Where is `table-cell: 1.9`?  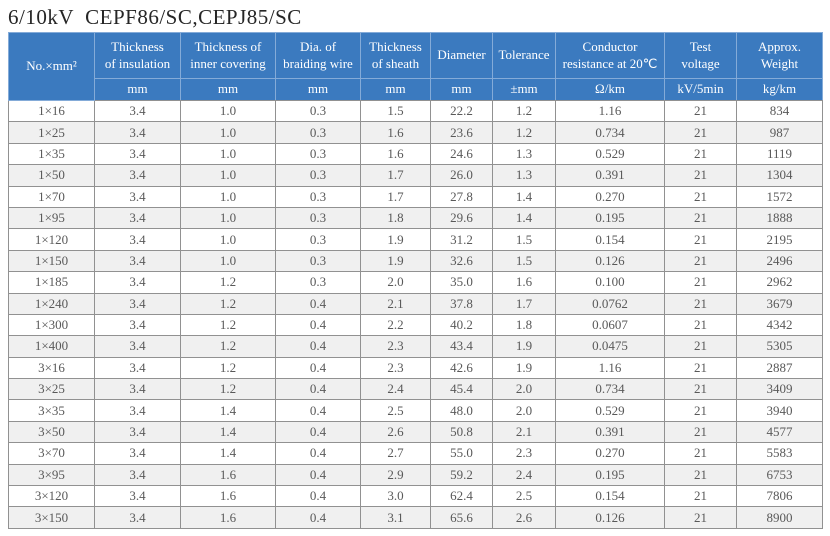
table-cell: 1.9 is located at coordinates (395, 261).